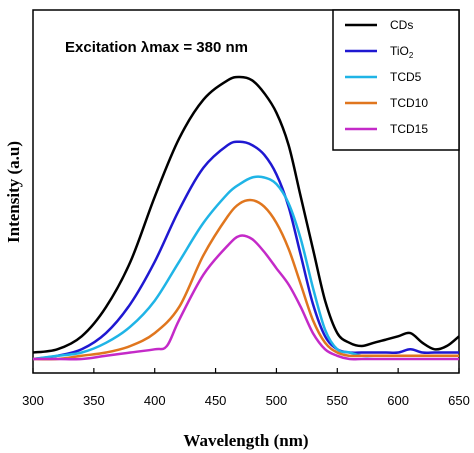 This screenshot has width=474, height=453. I want to click on legend: CDs TiO2 TCD5 TCD10 TCD15, so click(386, 77).